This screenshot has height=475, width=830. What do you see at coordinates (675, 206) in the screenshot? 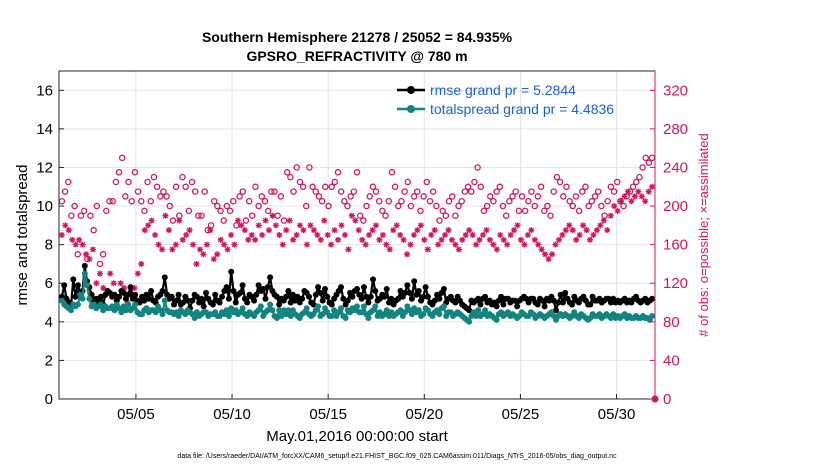
I see `y-right-tick-label: 200` at bounding box center [675, 206].